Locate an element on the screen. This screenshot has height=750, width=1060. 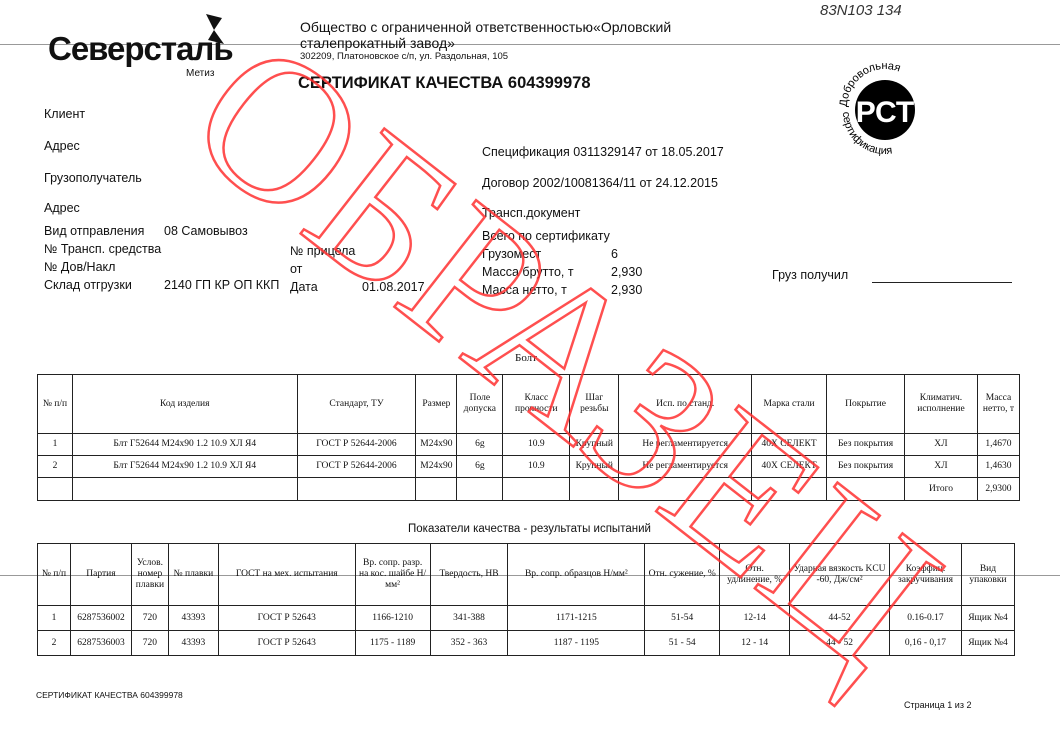
svg-text: РСТ is located at coordinates (885, 112).